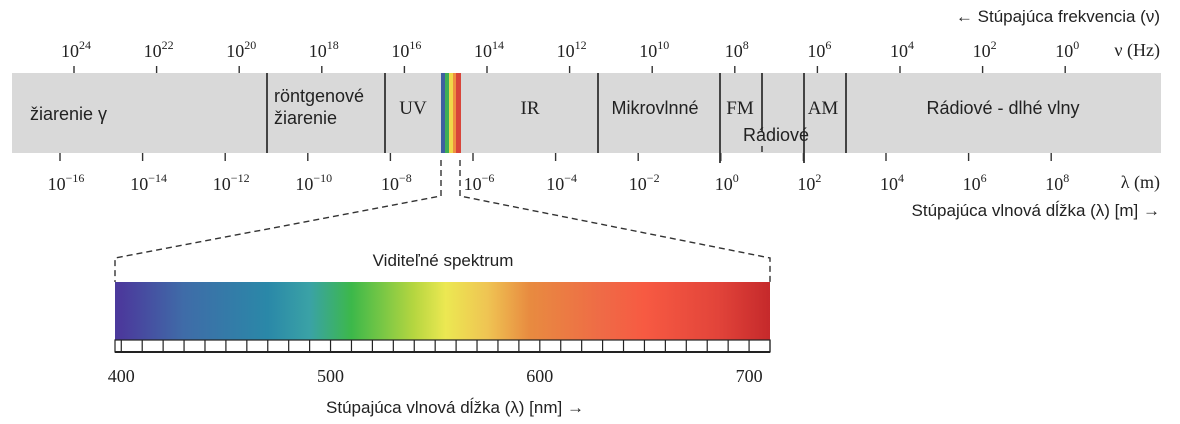  Describe the element at coordinates (776, 135) in the screenshot. I see `band-label-radio: Rádiové` at that location.